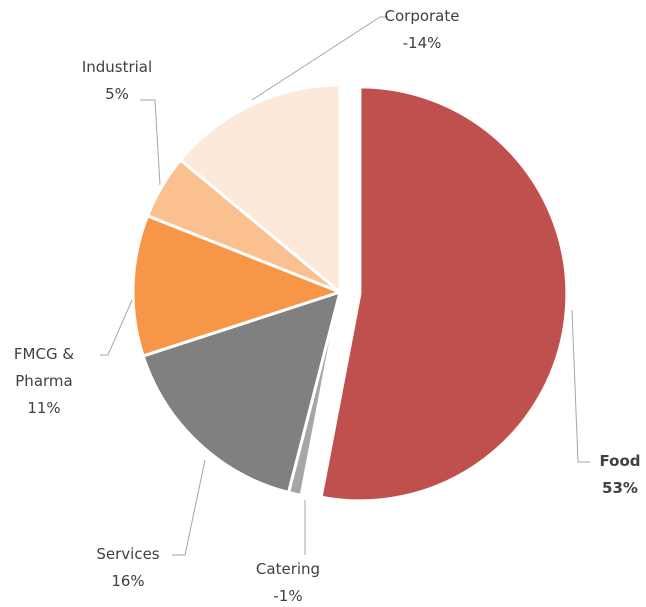  I want to click on category-label: FMCG & Pharma, so click(44, 367).